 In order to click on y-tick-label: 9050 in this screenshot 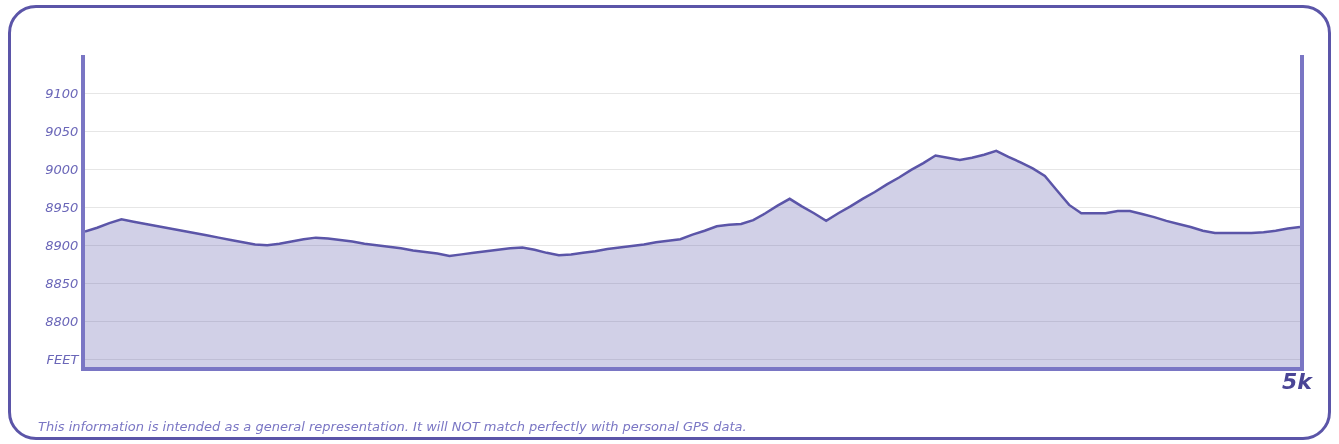, I will do `click(62, 131)`.